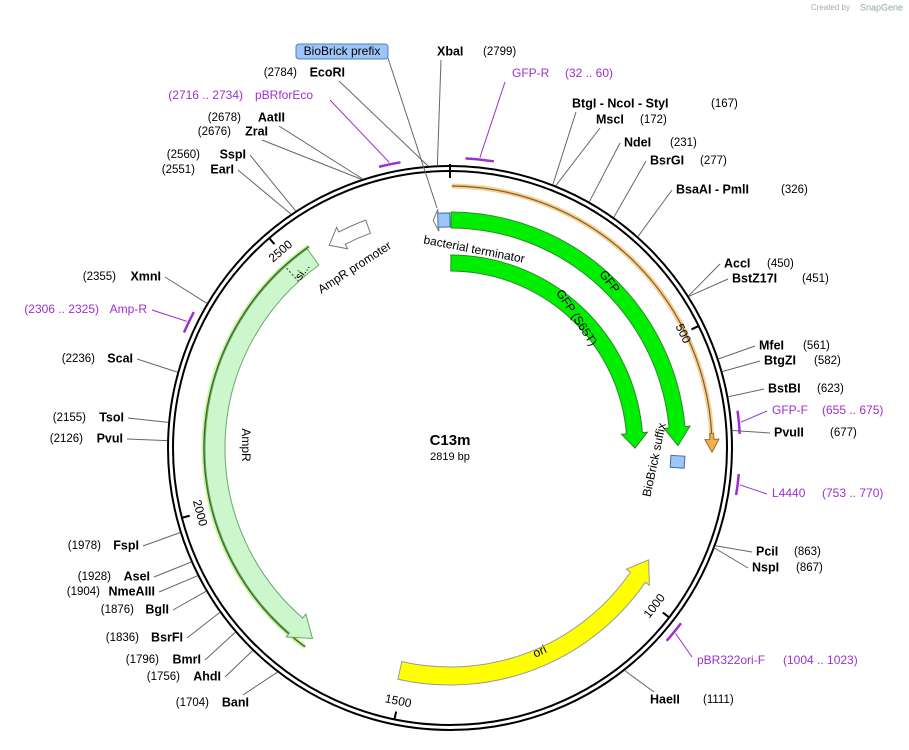  Describe the element at coordinates (767, 551) in the screenshot. I see `site-name: PciI` at that location.